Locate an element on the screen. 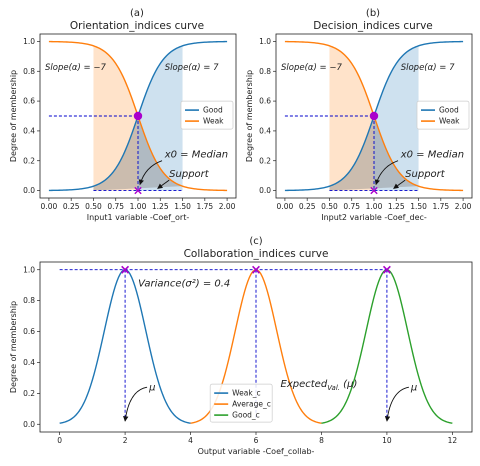  panel-a-title: Orientation_indices curve is located at coordinates (137, 26).